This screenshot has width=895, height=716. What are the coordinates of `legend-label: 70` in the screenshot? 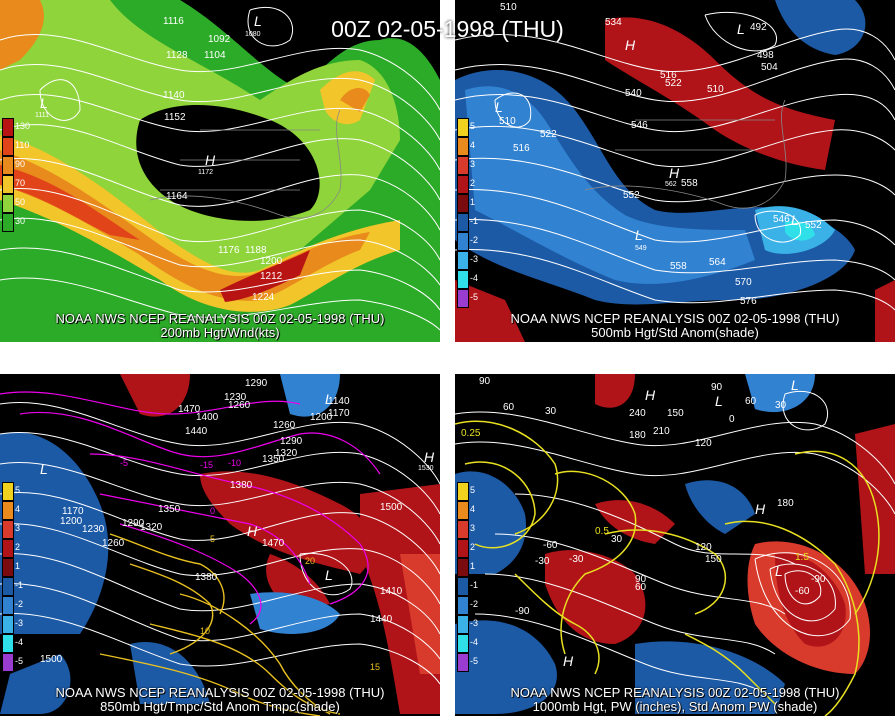 It's located at (20, 183).